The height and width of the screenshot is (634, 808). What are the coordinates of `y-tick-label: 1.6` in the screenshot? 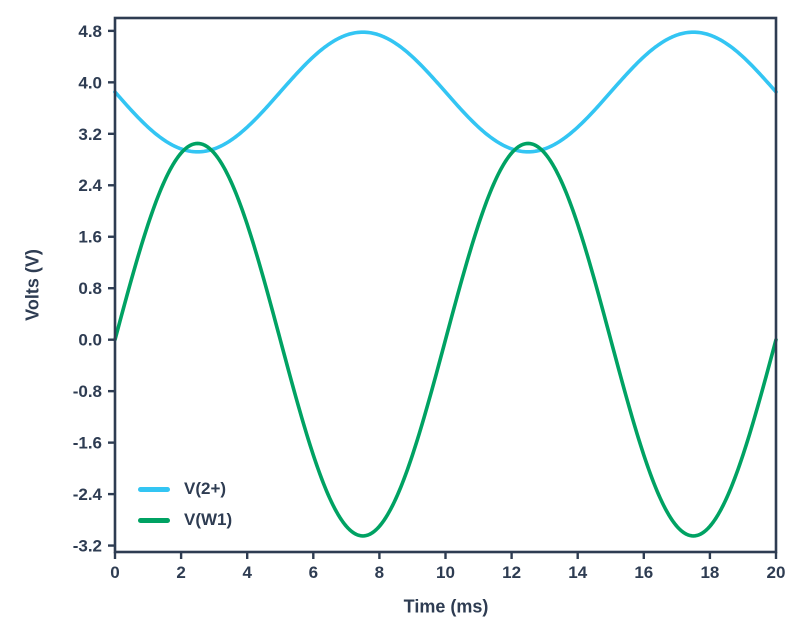 It's located at (90, 237).